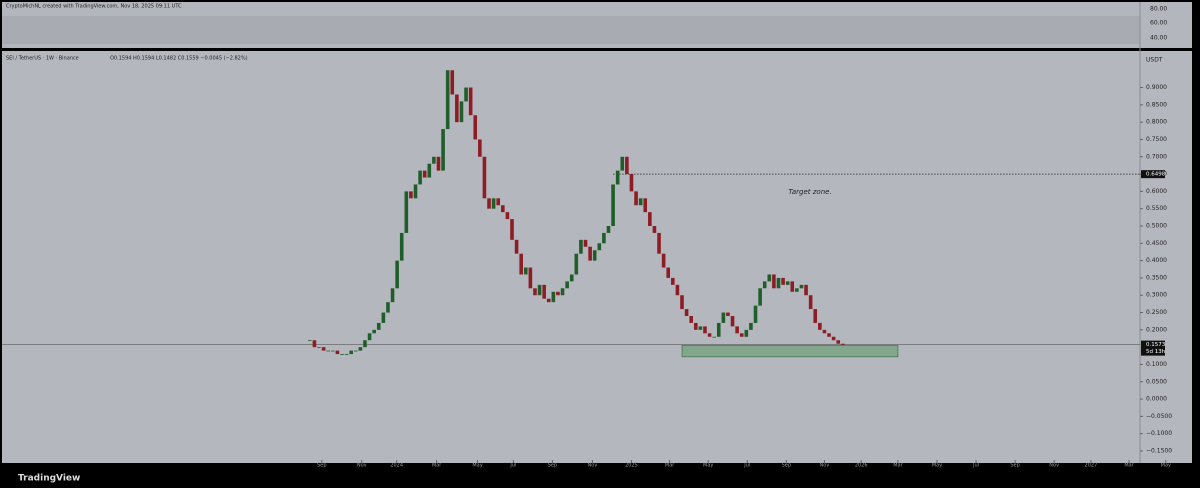 Image resolution: width=1200 pixels, height=488 pixels. I want to click on rsi-label: 40.00, so click(1158, 38).